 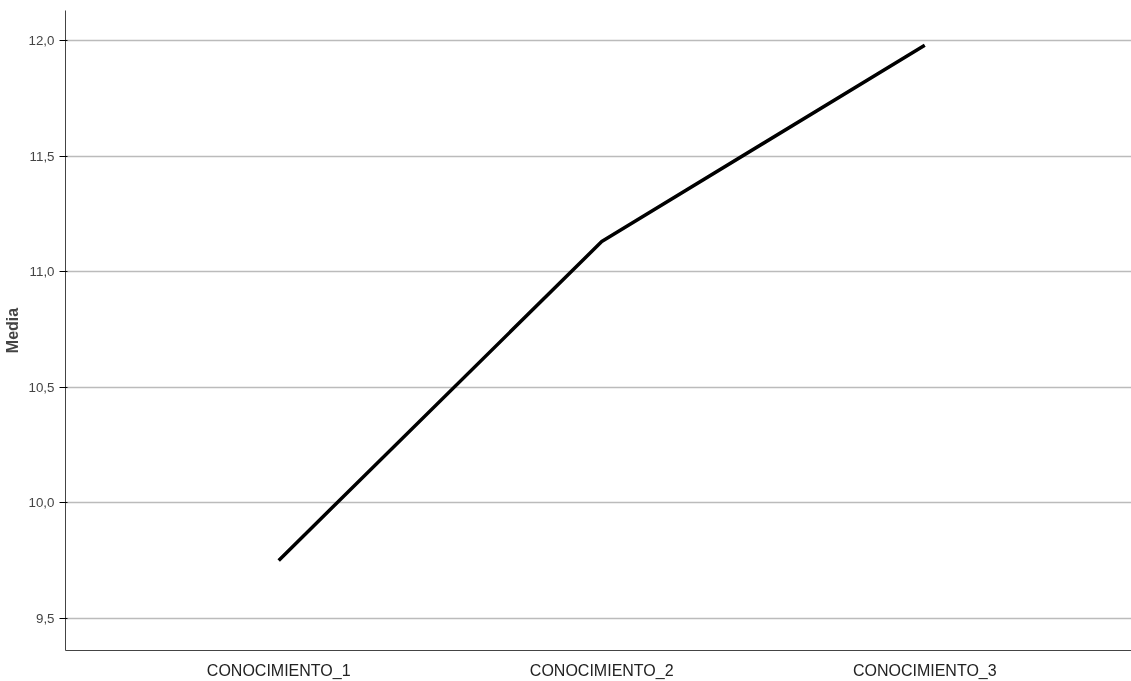 I want to click on x-tick-label: CONOCIMIENTO_2, so click(x=601, y=670).